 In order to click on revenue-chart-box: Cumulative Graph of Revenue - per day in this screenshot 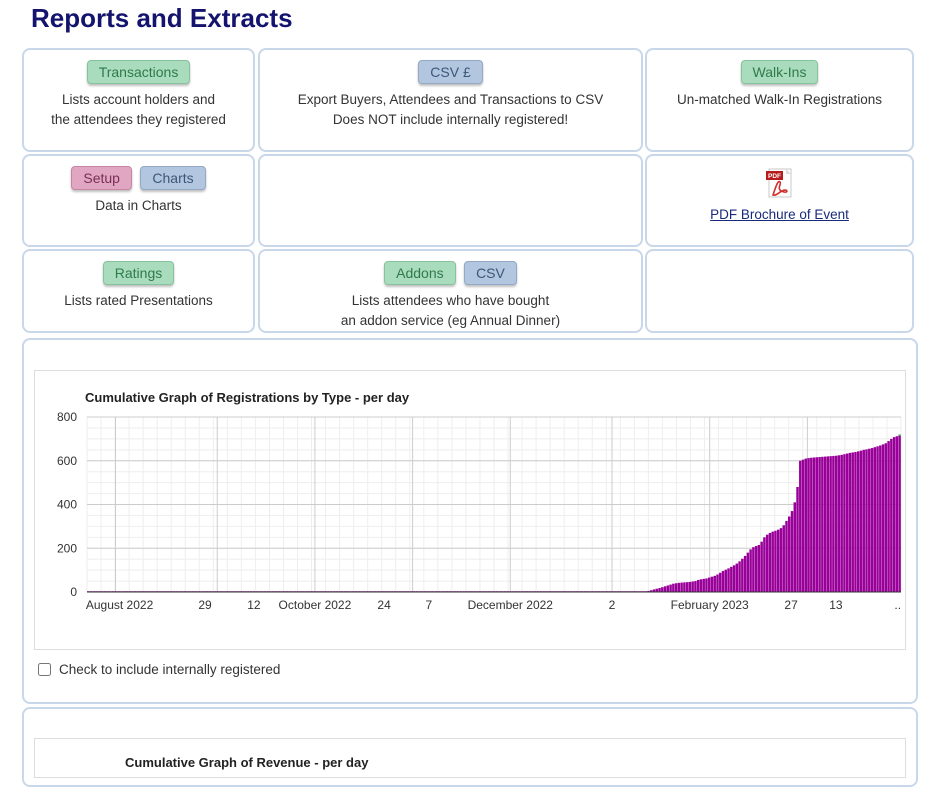, I will do `click(470, 758)`.